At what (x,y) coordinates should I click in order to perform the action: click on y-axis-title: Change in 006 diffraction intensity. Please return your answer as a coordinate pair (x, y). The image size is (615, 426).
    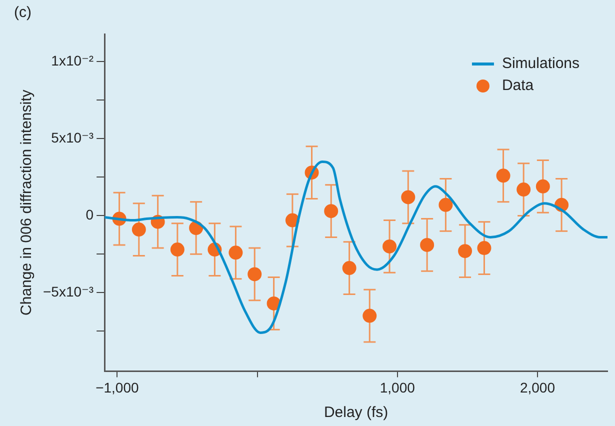
    Looking at the image, I should click on (27, 202).